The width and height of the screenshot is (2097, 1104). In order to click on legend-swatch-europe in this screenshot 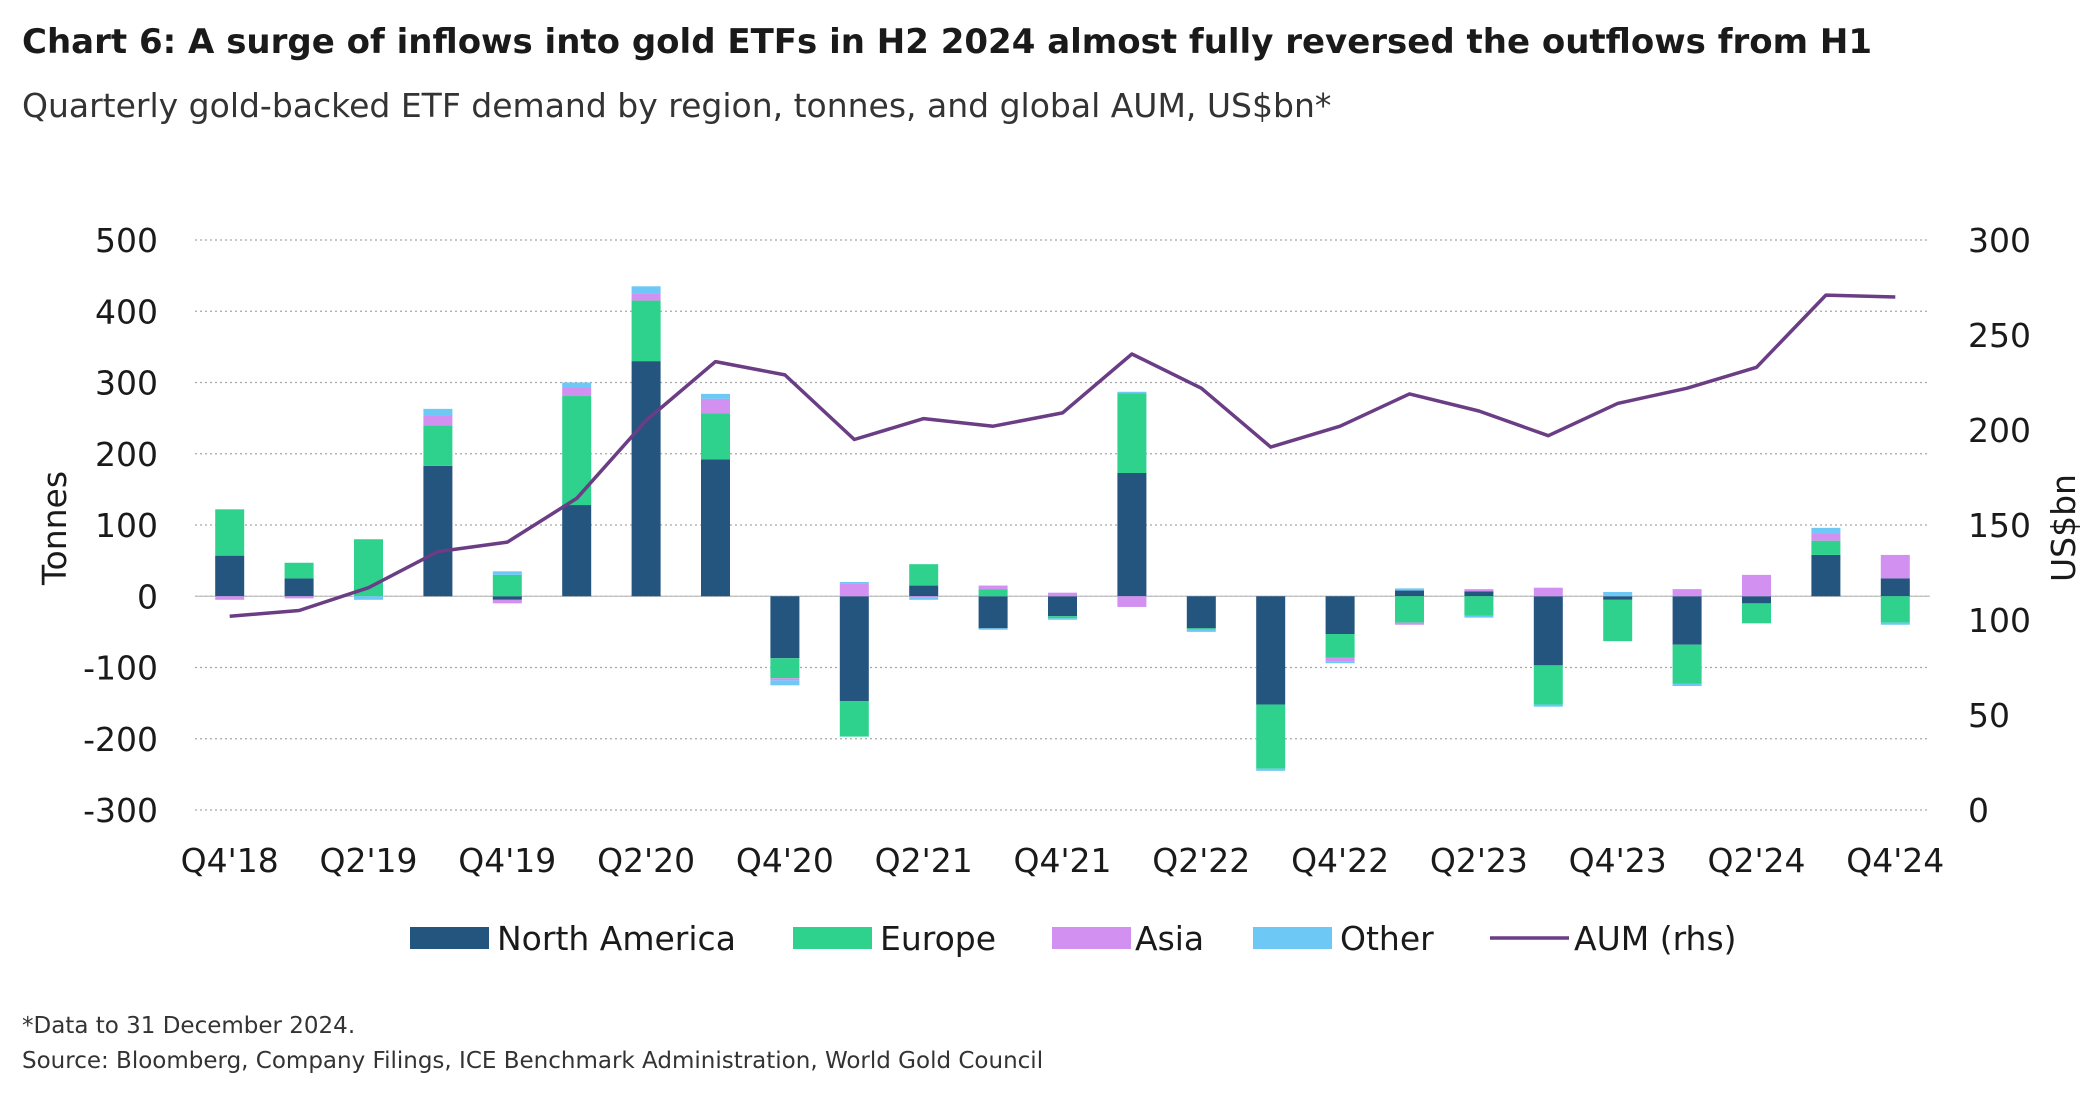, I will do `click(832, 938)`.